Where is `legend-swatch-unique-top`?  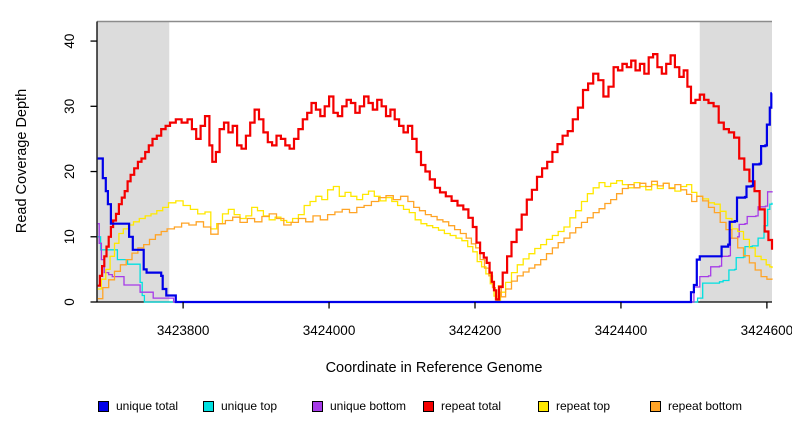
legend-swatch-unique-top is located at coordinates (208, 406).